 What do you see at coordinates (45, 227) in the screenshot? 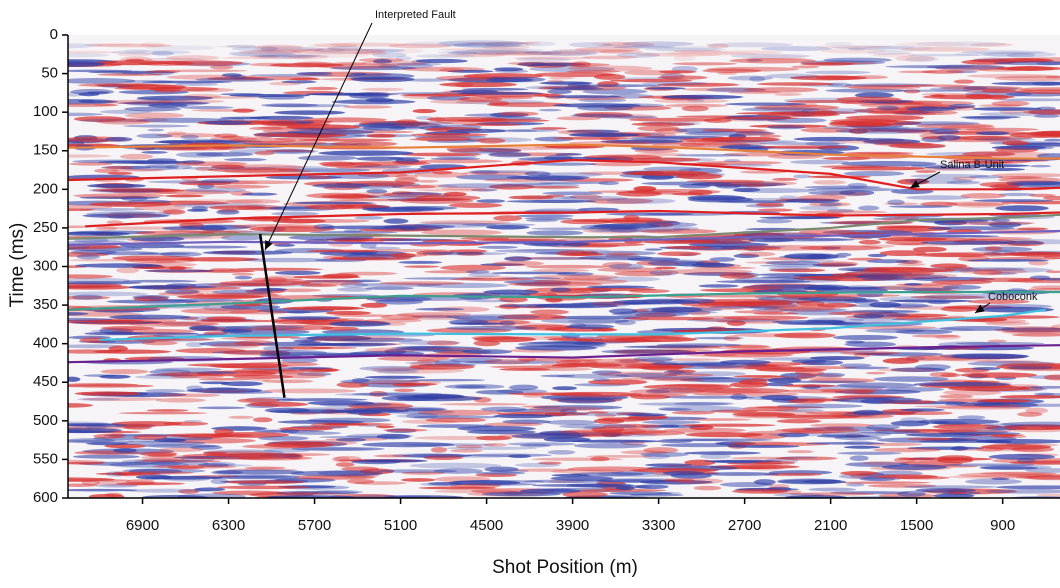
I see `y-tick-label: 250` at bounding box center [45, 227].